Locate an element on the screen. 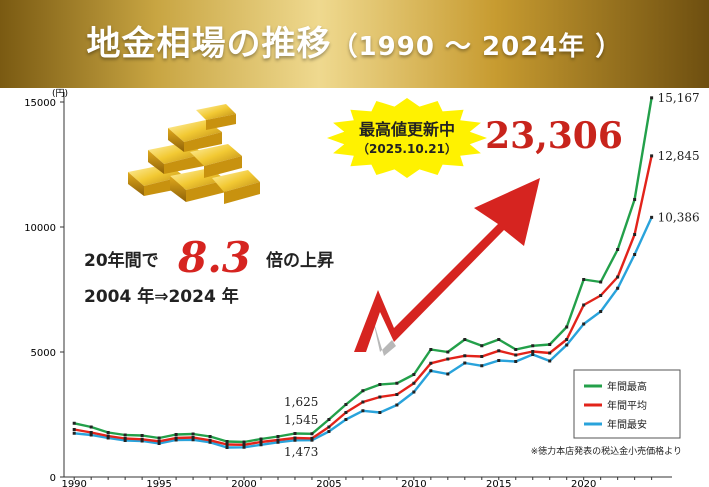 This screenshot has width=709, height=487. x-ticks: 1990 1995 2000 2005 2010 2015 2020 is located at coordinates (357, 482).